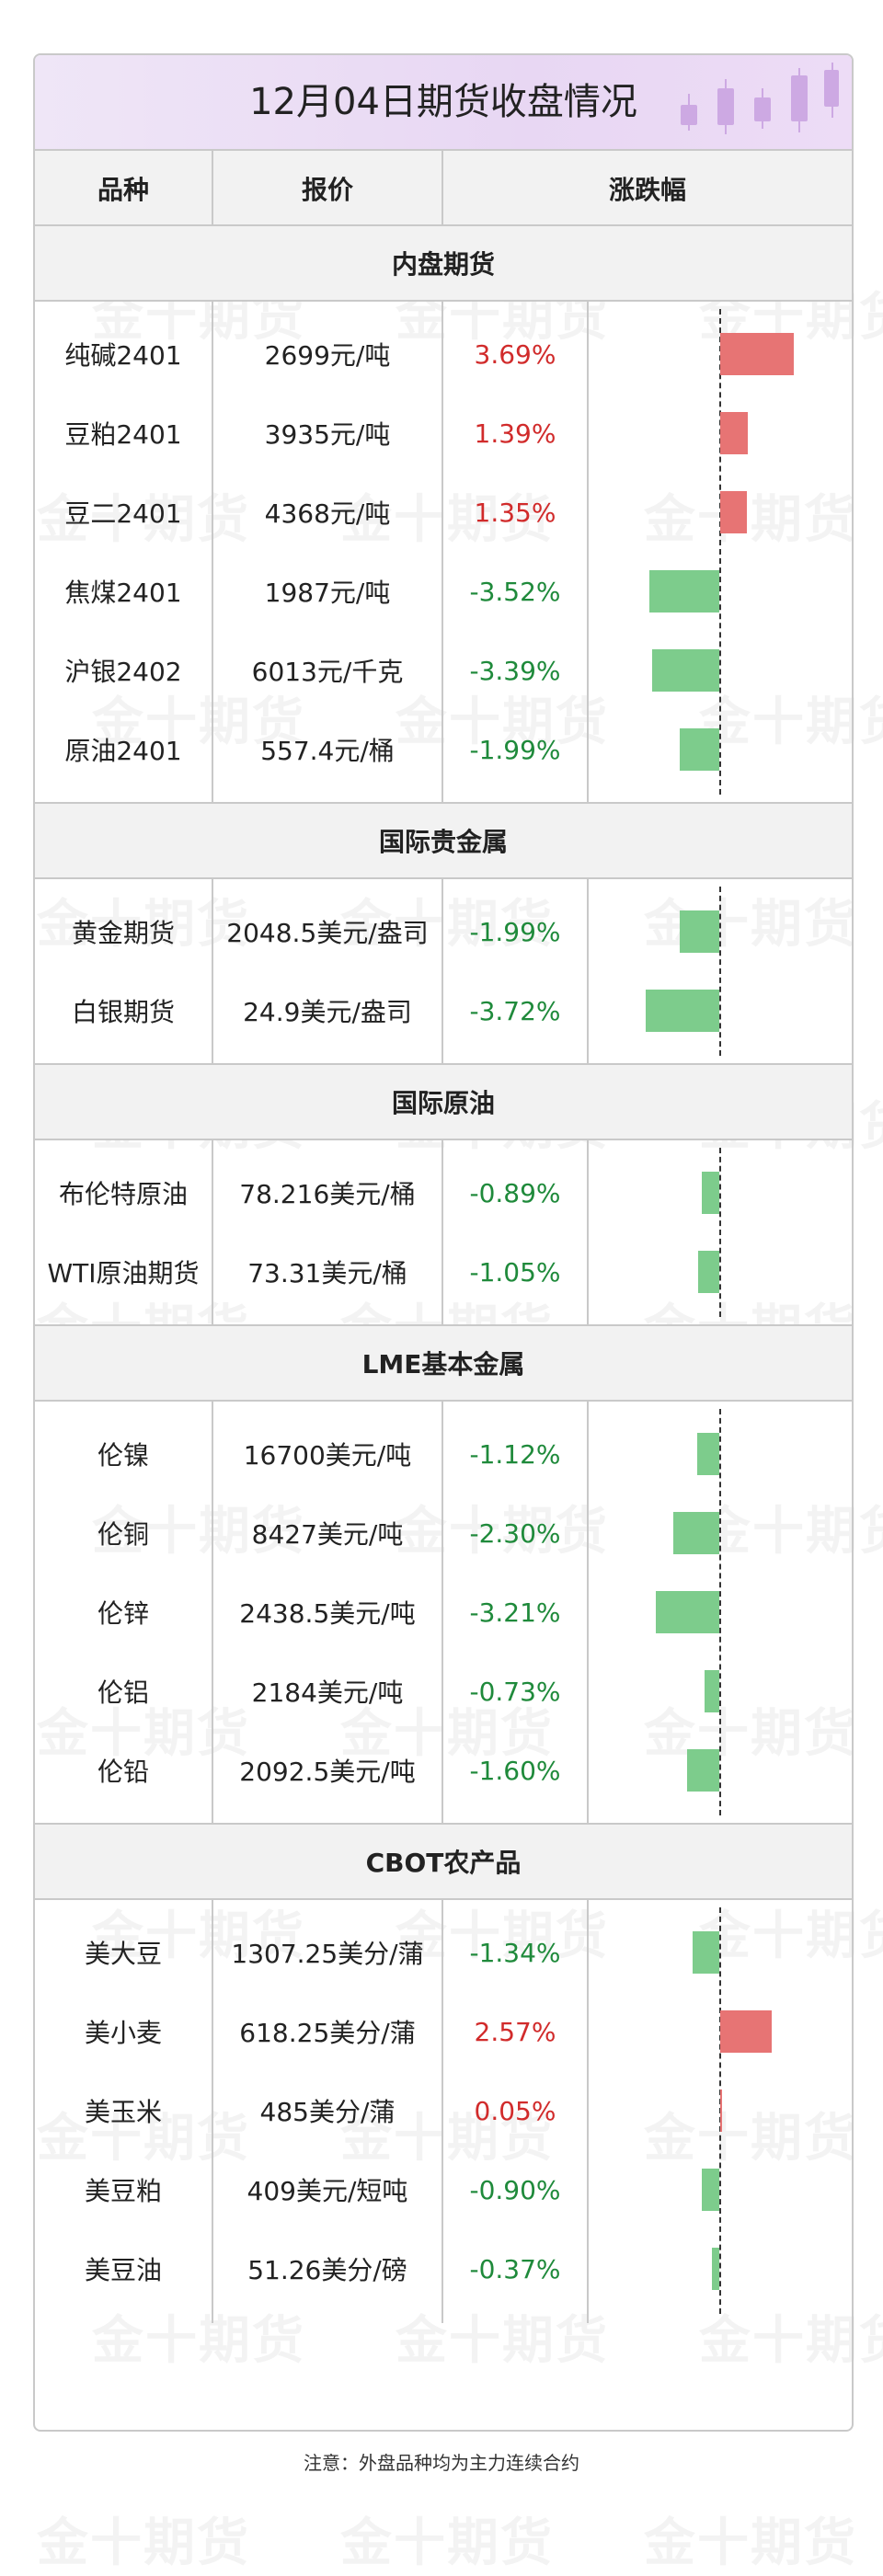 The image size is (883, 2576). Describe the element at coordinates (515, 670) in the screenshot. I see `change-percent: -3.39%` at that location.